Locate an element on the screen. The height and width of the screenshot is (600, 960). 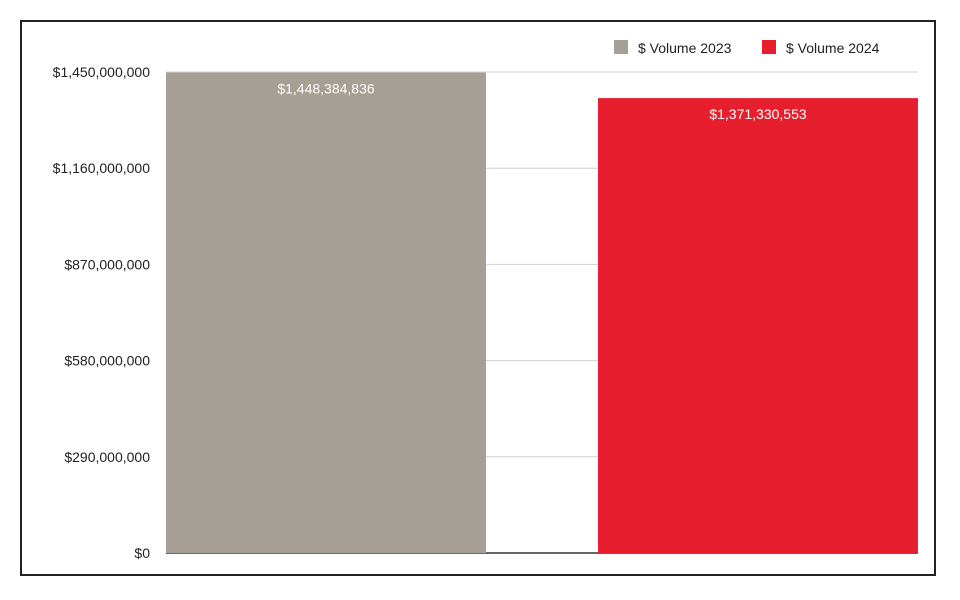
data-label: $1,371,330,553 is located at coordinates (758, 114).